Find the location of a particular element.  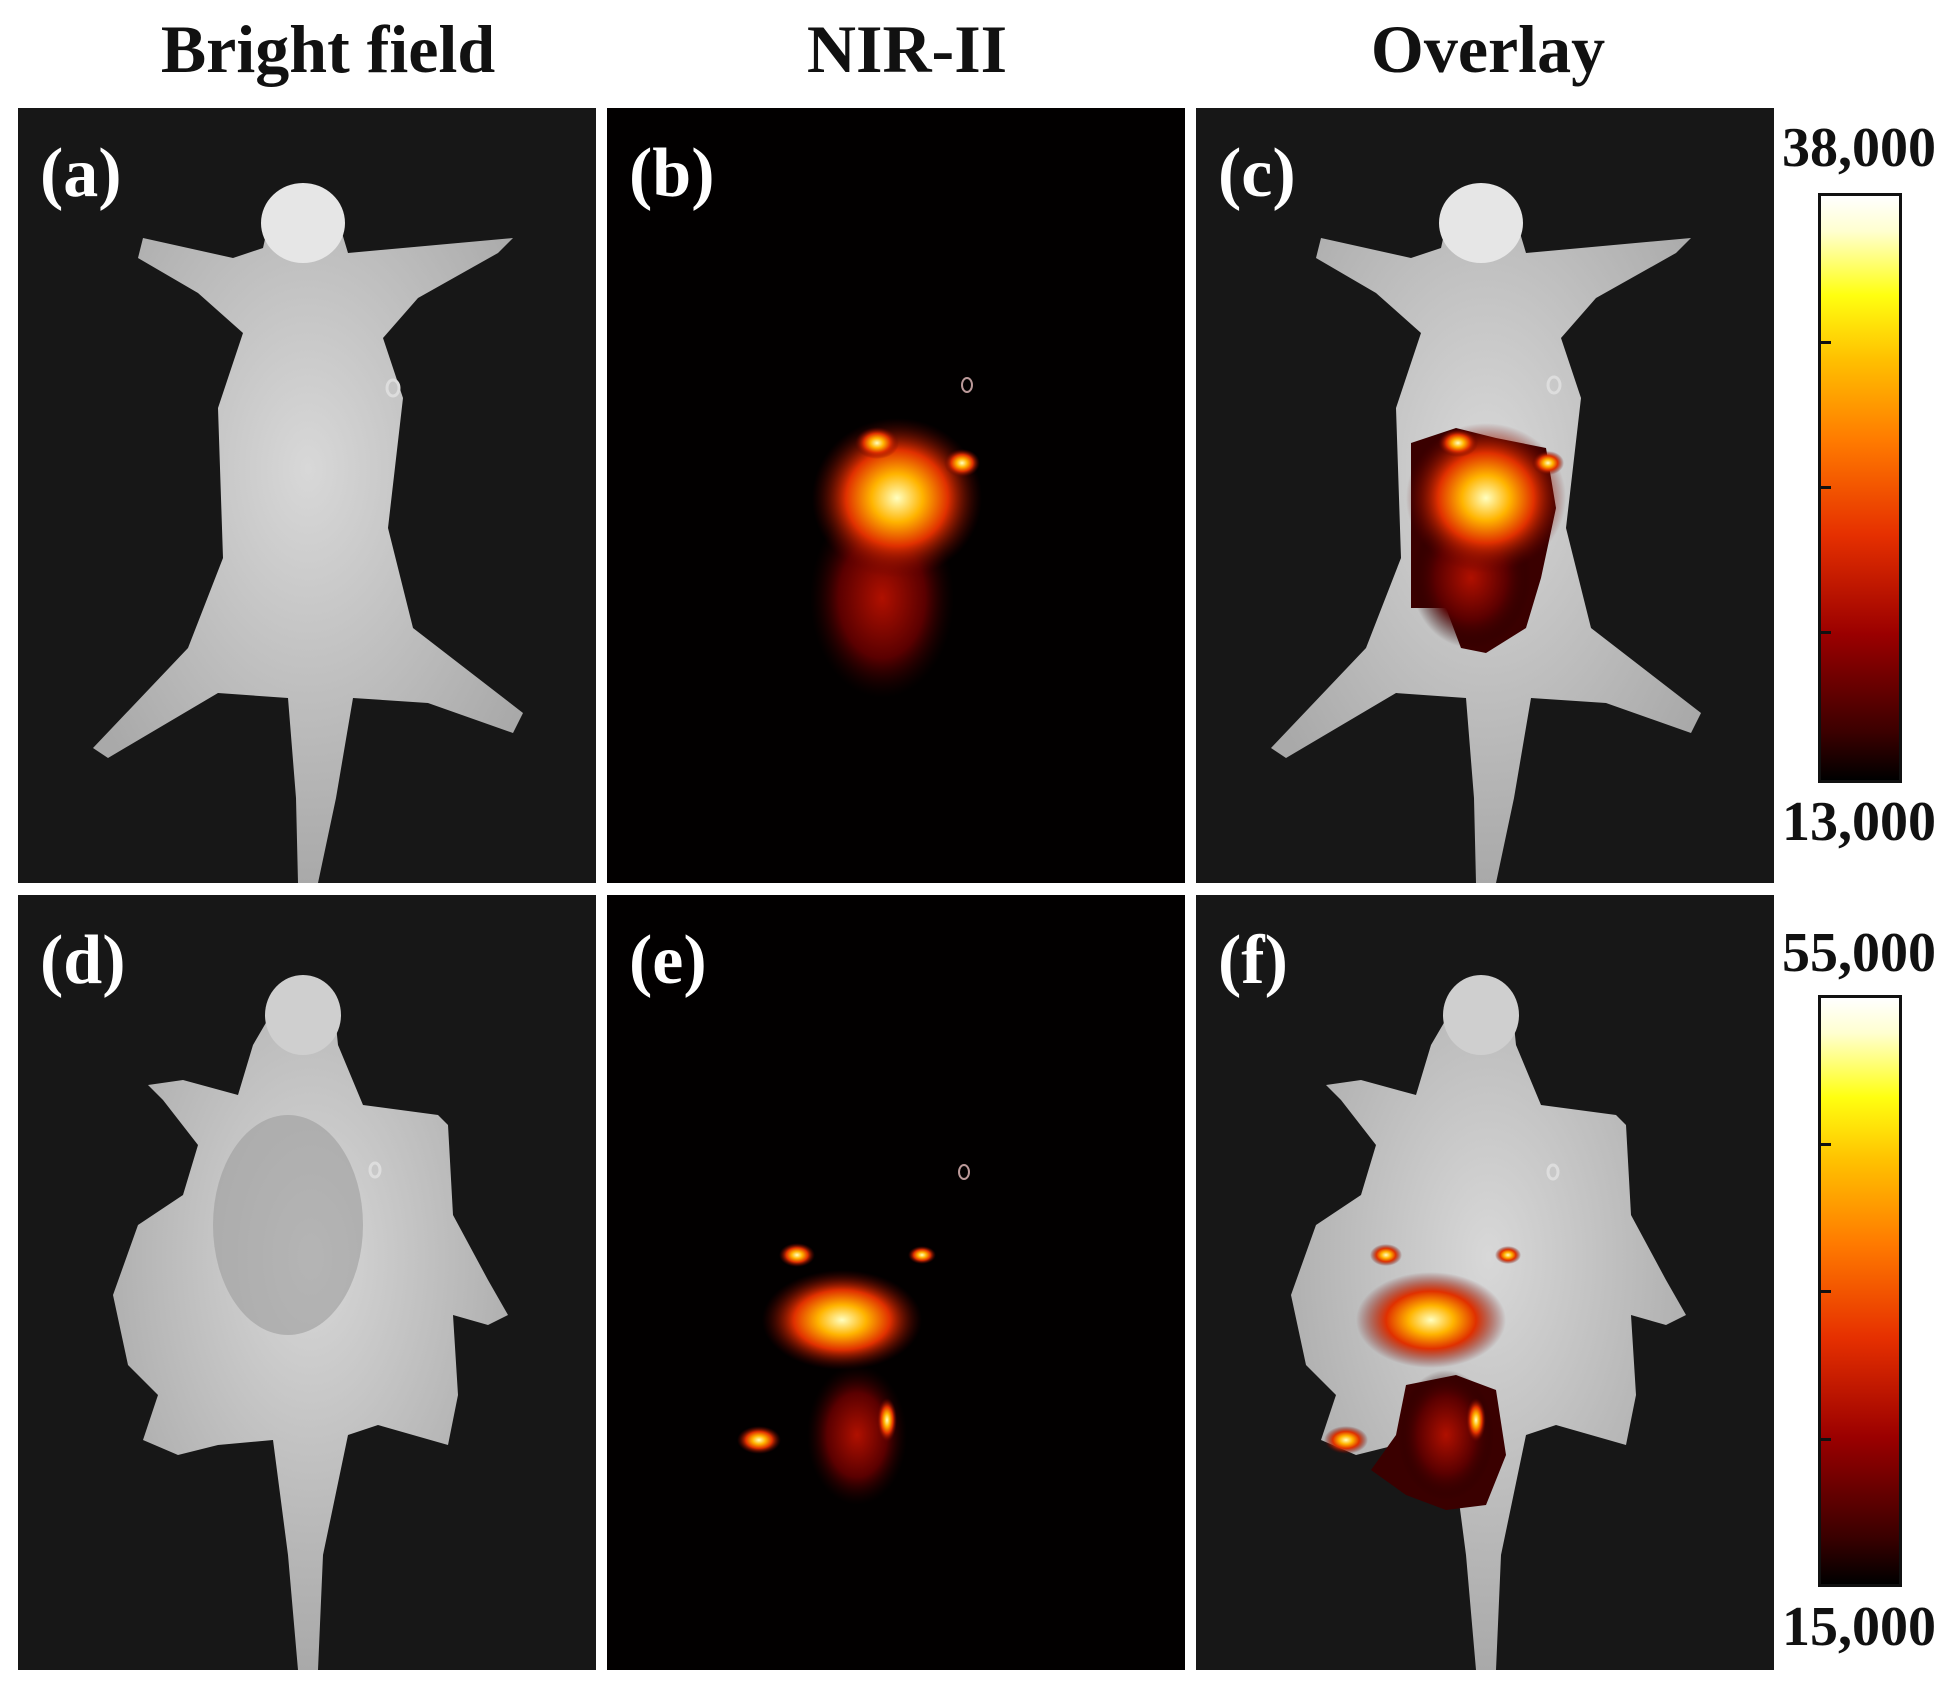

panel-d-bright-field: (d) is located at coordinates (307, 1282).